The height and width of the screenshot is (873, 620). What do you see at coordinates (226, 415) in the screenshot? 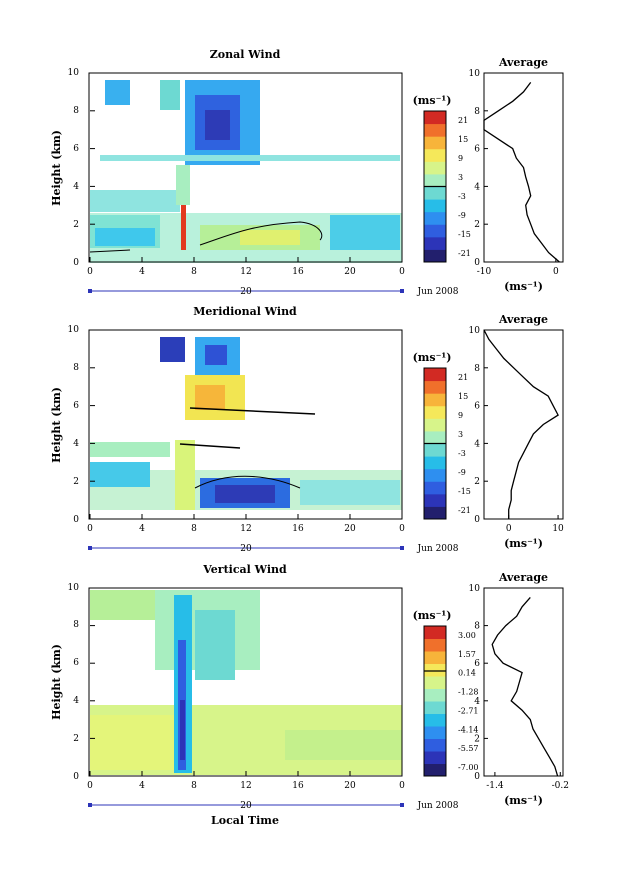
I see `panel-meridional: Meridional Wind 0 2 4 6 8 10` at bounding box center [226, 415].